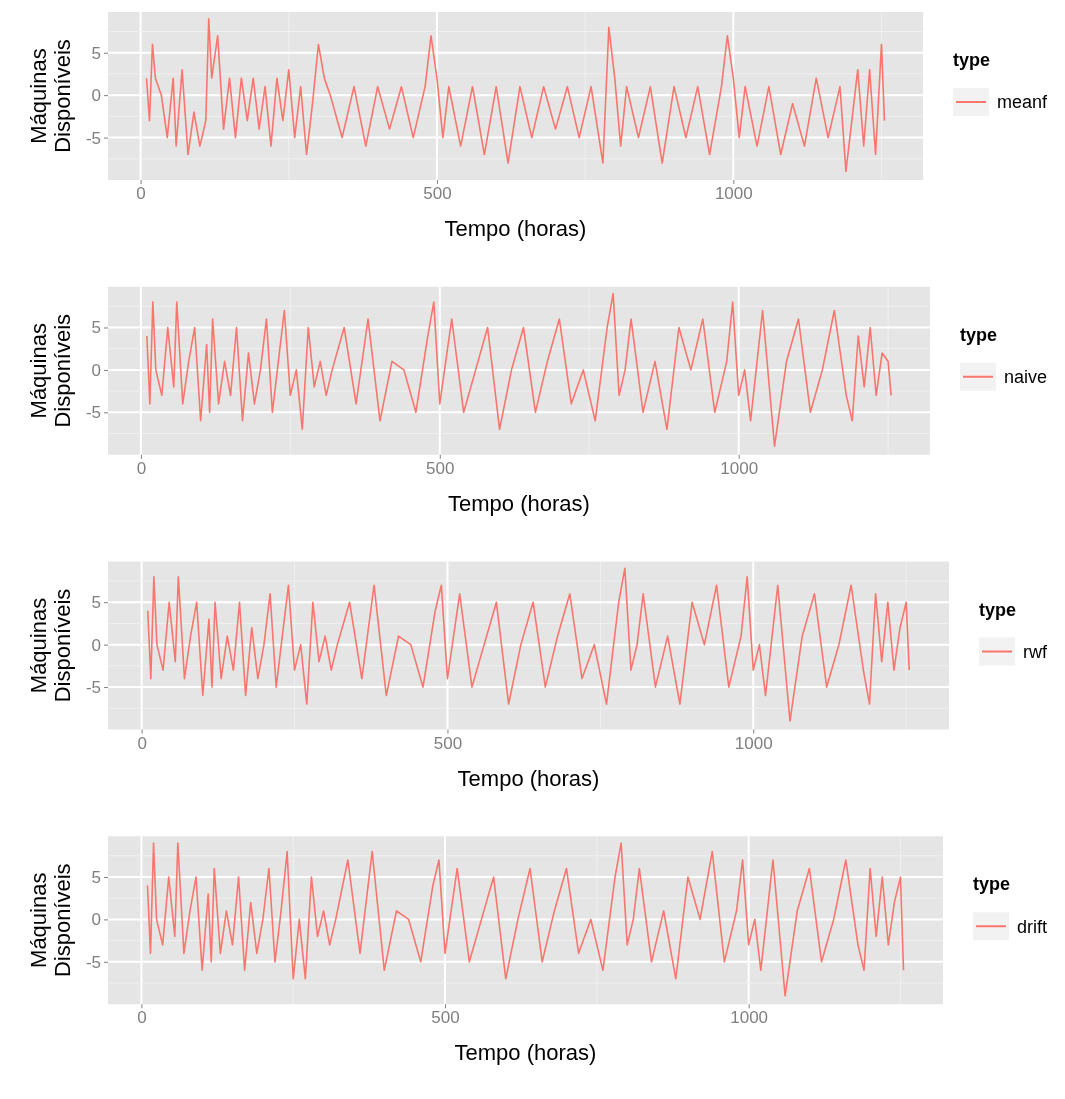 This screenshot has width=1065, height=1099. Describe the element at coordinates (1022, 102) in the screenshot. I see `legend-label: meanf` at that location.